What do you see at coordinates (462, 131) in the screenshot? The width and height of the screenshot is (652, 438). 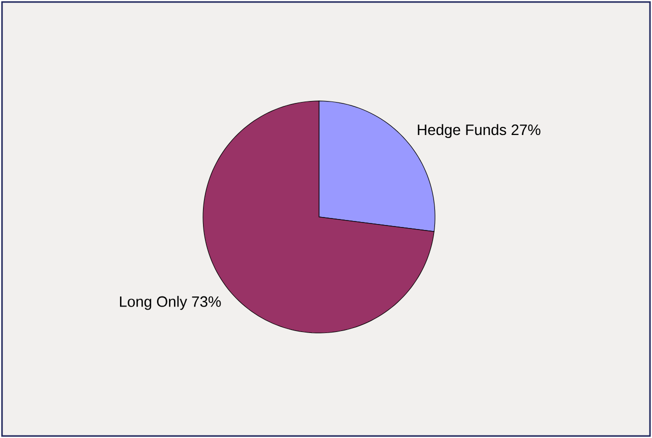 I see `slice-label: Hedge Funds` at bounding box center [462, 131].